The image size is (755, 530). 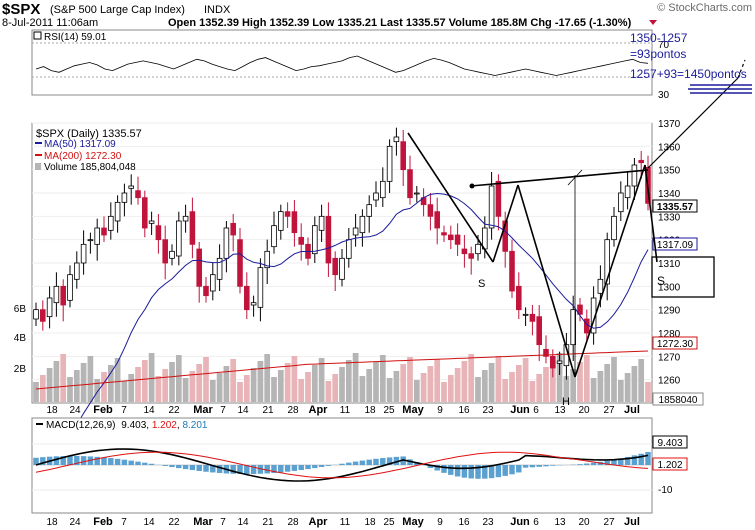 What do you see at coordinates (664, 95) in the screenshot?
I see `rsi-tick-30: 30` at bounding box center [664, 95].